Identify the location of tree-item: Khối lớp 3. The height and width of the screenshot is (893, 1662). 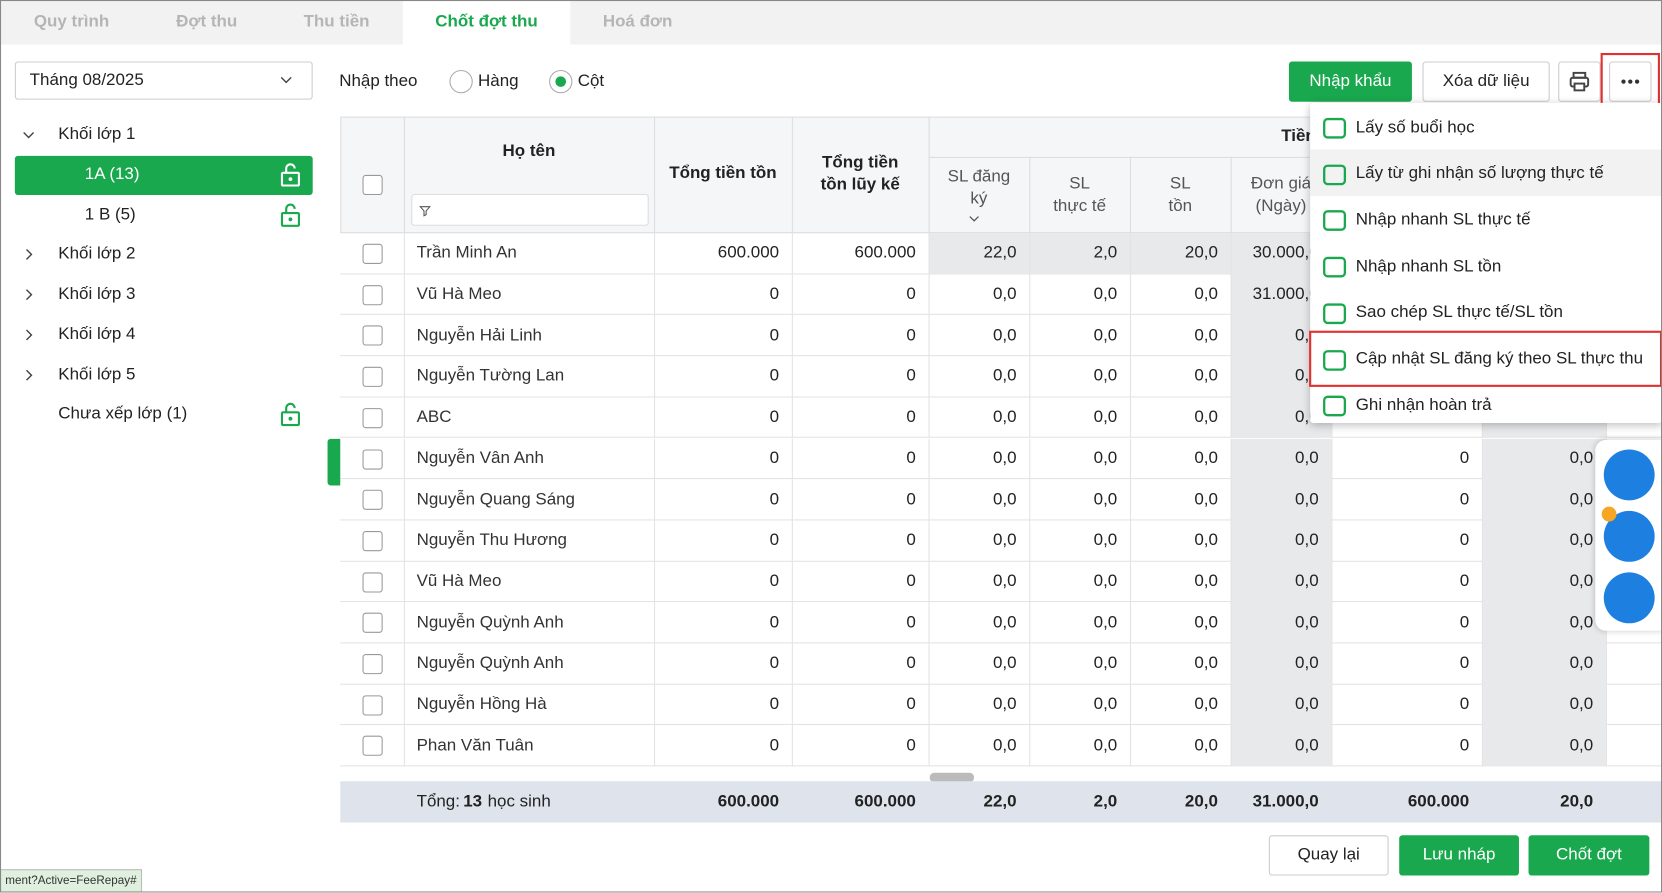
(97, 294).